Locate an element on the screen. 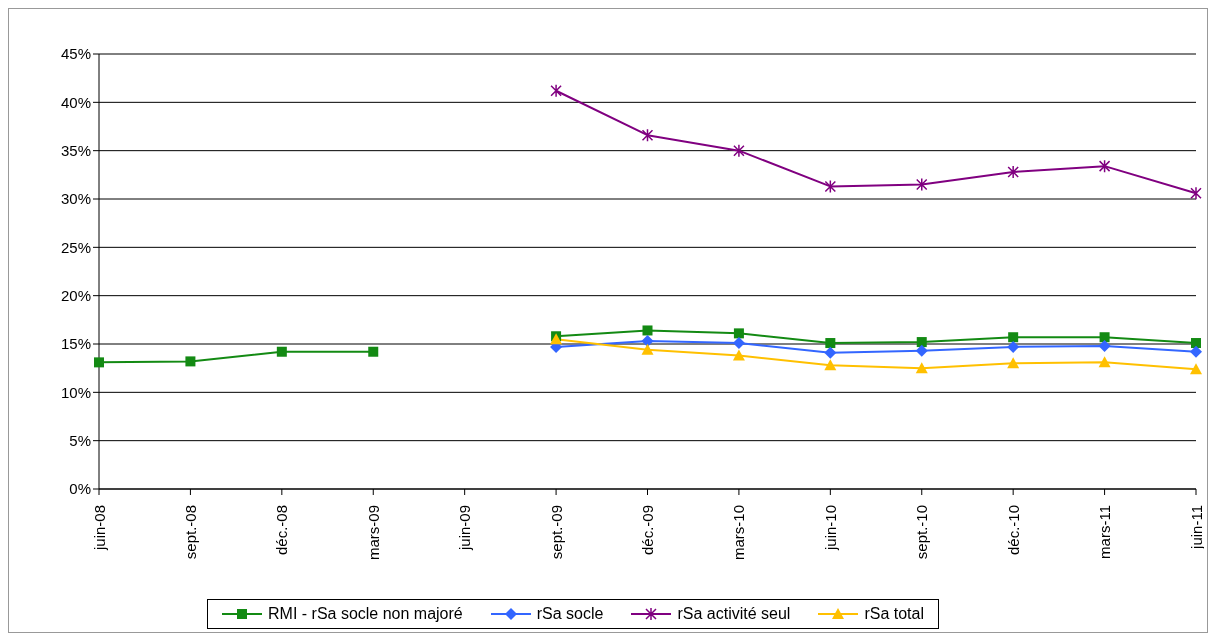  legend-label: RMI - rSa socle non majoré is located at coordinates (365, 614).